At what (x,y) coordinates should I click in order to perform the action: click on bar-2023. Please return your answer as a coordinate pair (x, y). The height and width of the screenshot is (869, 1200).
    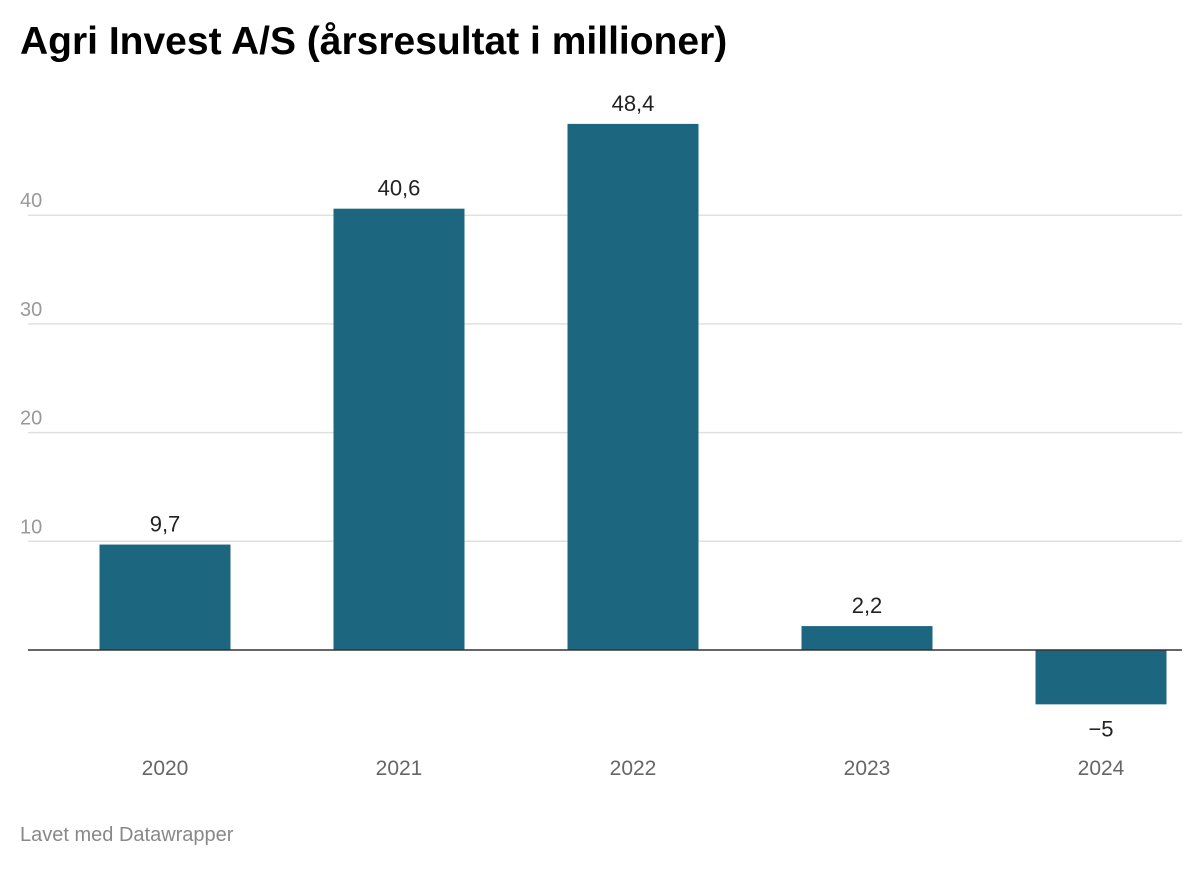
    Looking at the image, I should click on (867, 638).